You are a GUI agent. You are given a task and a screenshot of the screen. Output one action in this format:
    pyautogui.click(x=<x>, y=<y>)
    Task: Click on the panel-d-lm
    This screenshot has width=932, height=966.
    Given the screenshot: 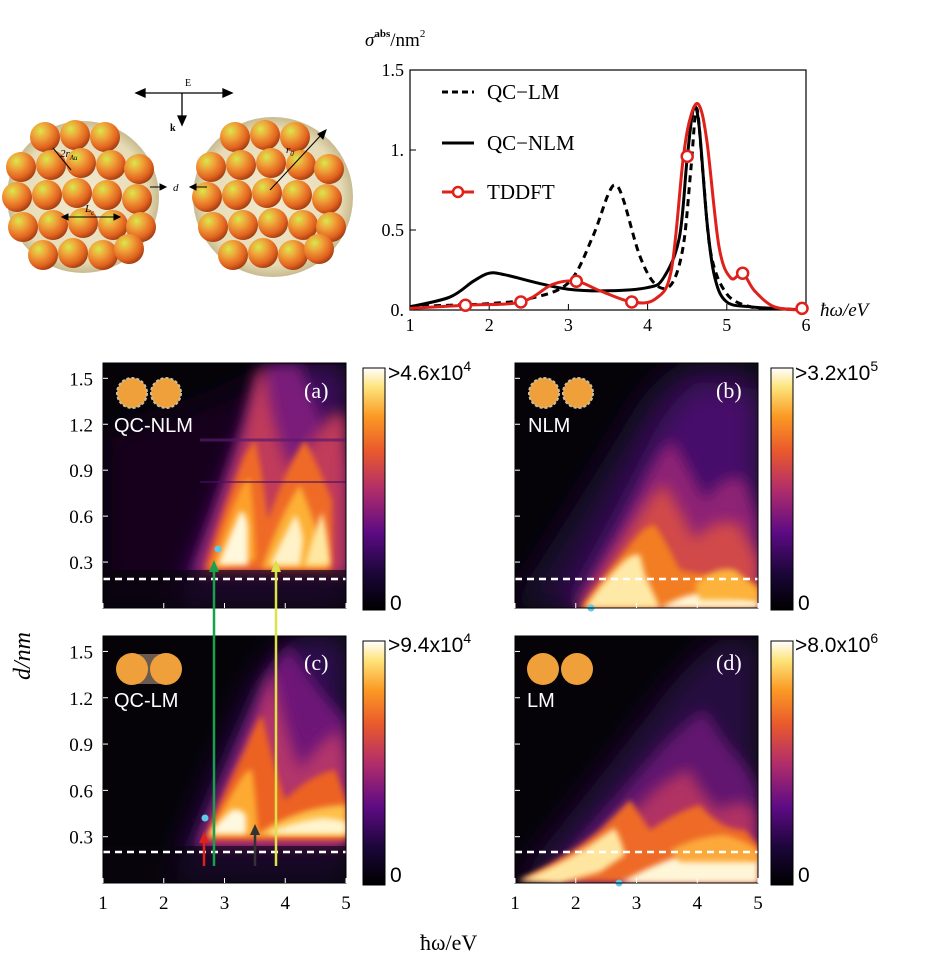 What is the action you would take?
    pyautogui.click(x=636, y=761)
    